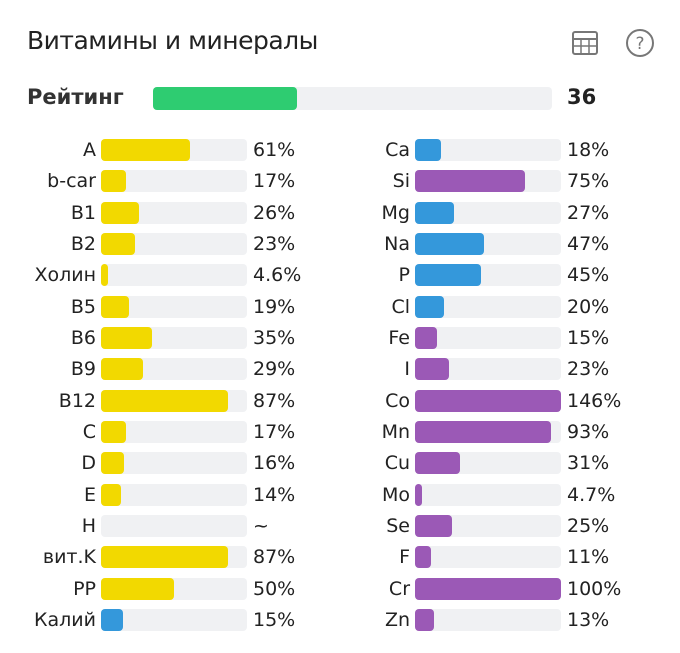 This screenshot has height=653, width=680. I want to click on nutrient-row: P 45%, so click(340, 275).